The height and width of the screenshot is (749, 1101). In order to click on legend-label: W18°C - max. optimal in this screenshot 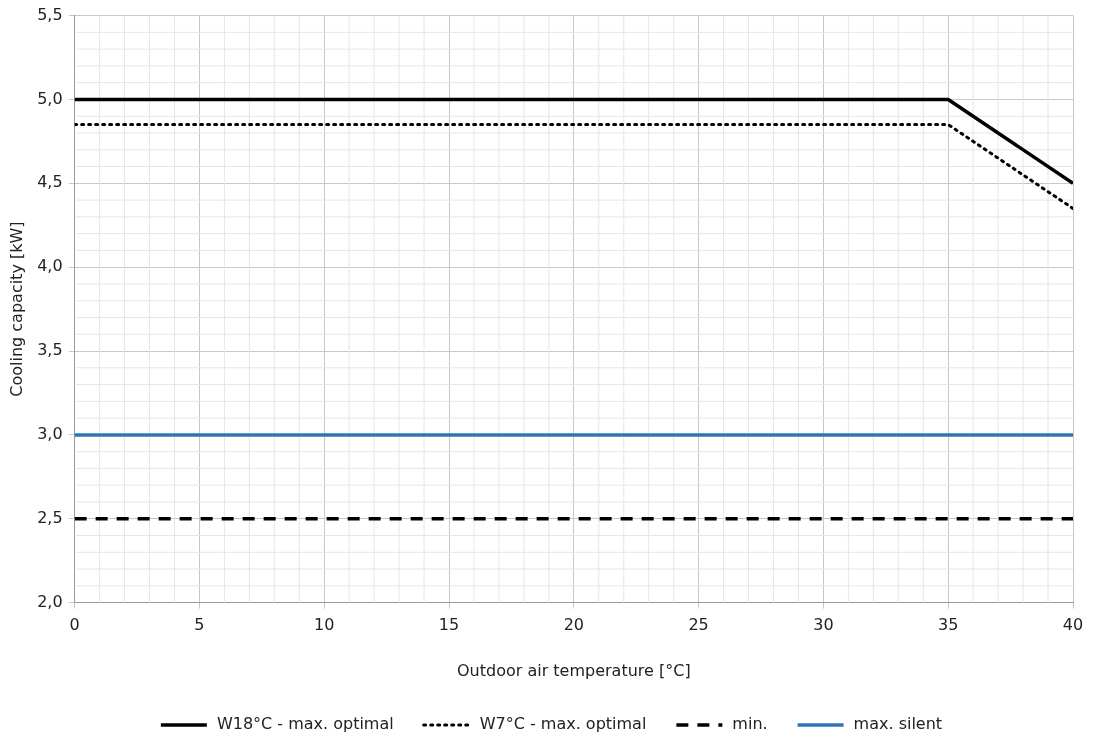, I will do `click(305, 724)`.